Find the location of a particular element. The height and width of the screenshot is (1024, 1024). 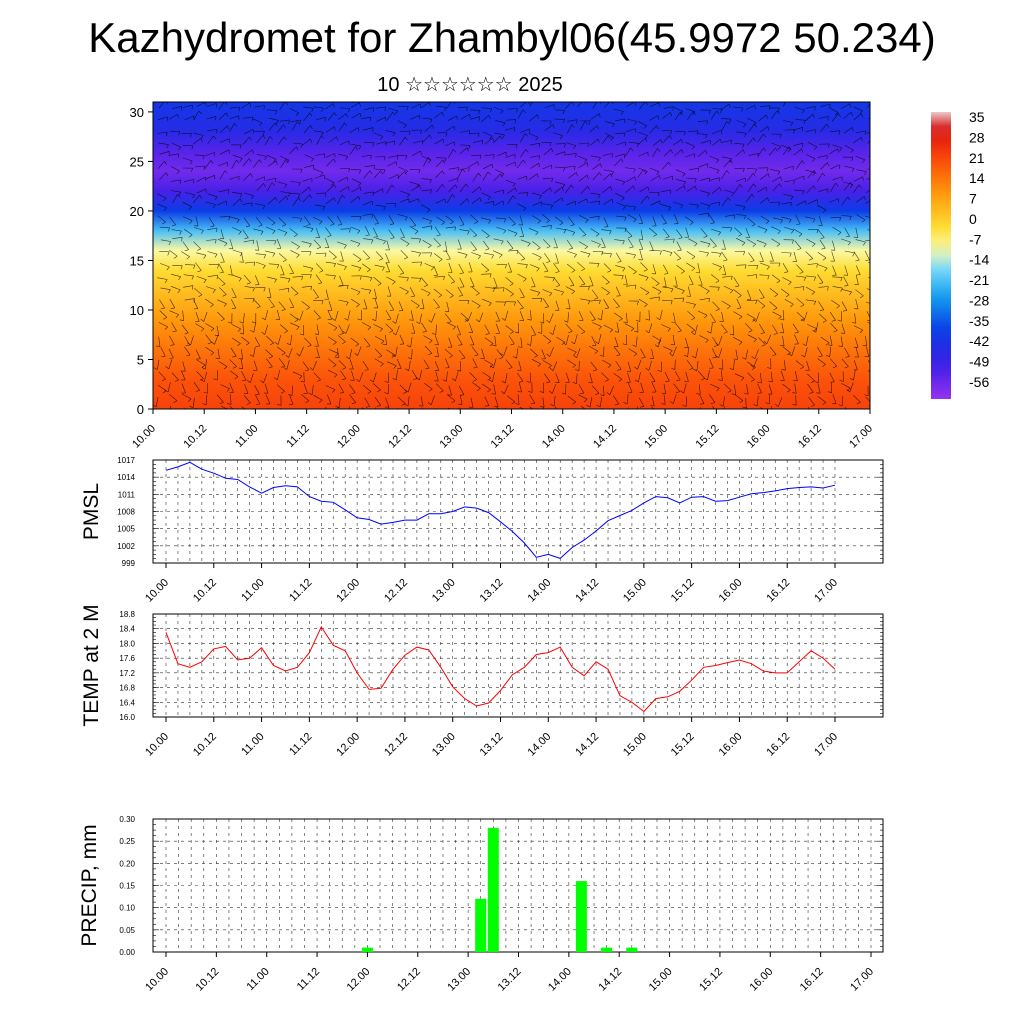

y-tick-label: 15 is located at coordinates (137, 260).